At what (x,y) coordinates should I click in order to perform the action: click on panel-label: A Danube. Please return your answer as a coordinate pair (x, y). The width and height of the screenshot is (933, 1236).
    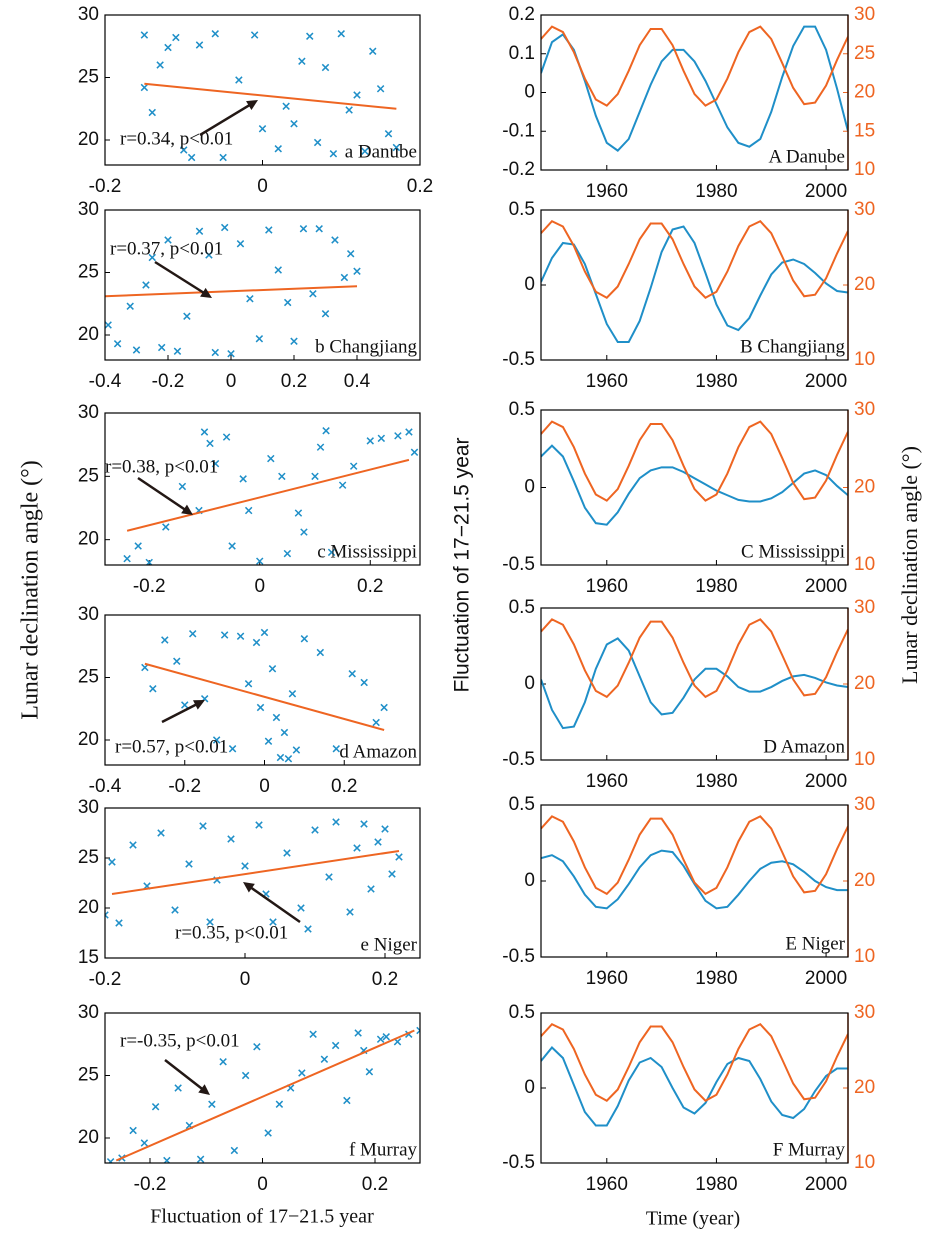
    Looking at the image, I should click on (806, 156).